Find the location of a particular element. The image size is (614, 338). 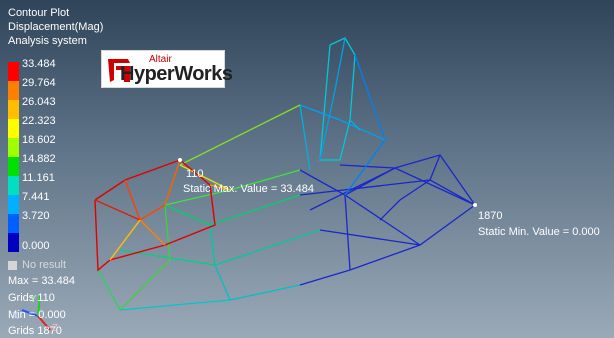

max-value-label: Max = 33.484 is located at coordinates (41, 281).